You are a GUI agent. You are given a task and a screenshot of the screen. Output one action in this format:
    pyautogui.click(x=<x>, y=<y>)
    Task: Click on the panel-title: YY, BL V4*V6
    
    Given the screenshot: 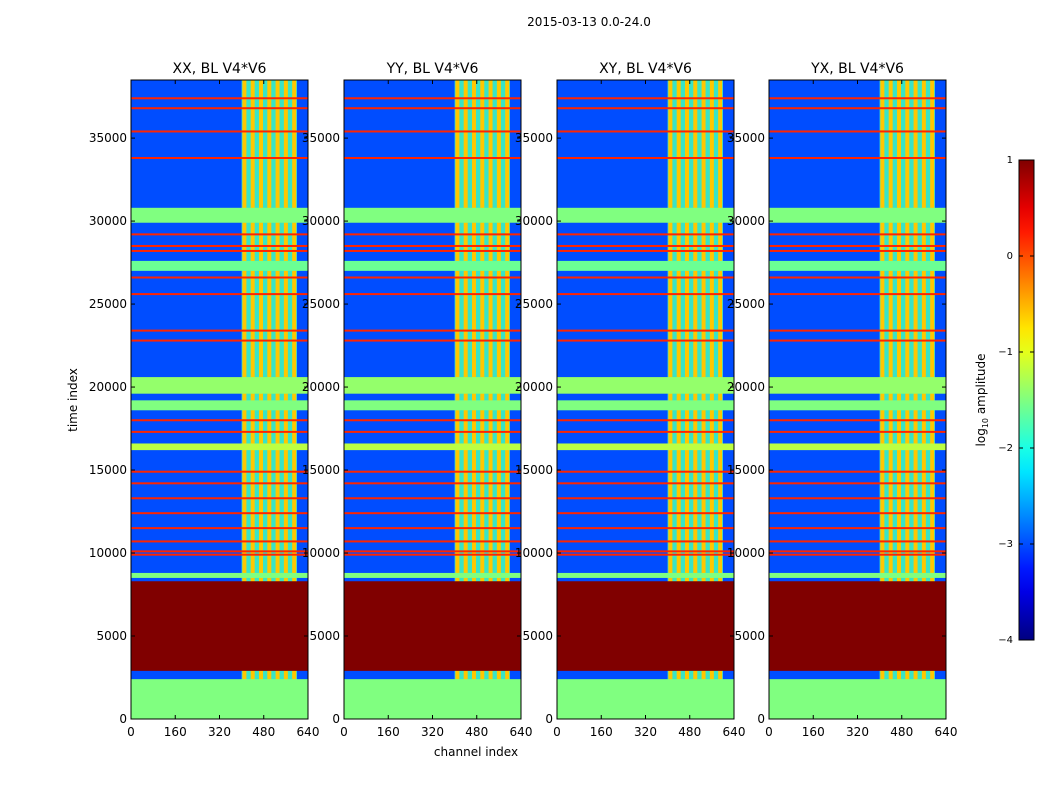 What is the action you would take?
    pyautogui.click(x=432, y=69)
    